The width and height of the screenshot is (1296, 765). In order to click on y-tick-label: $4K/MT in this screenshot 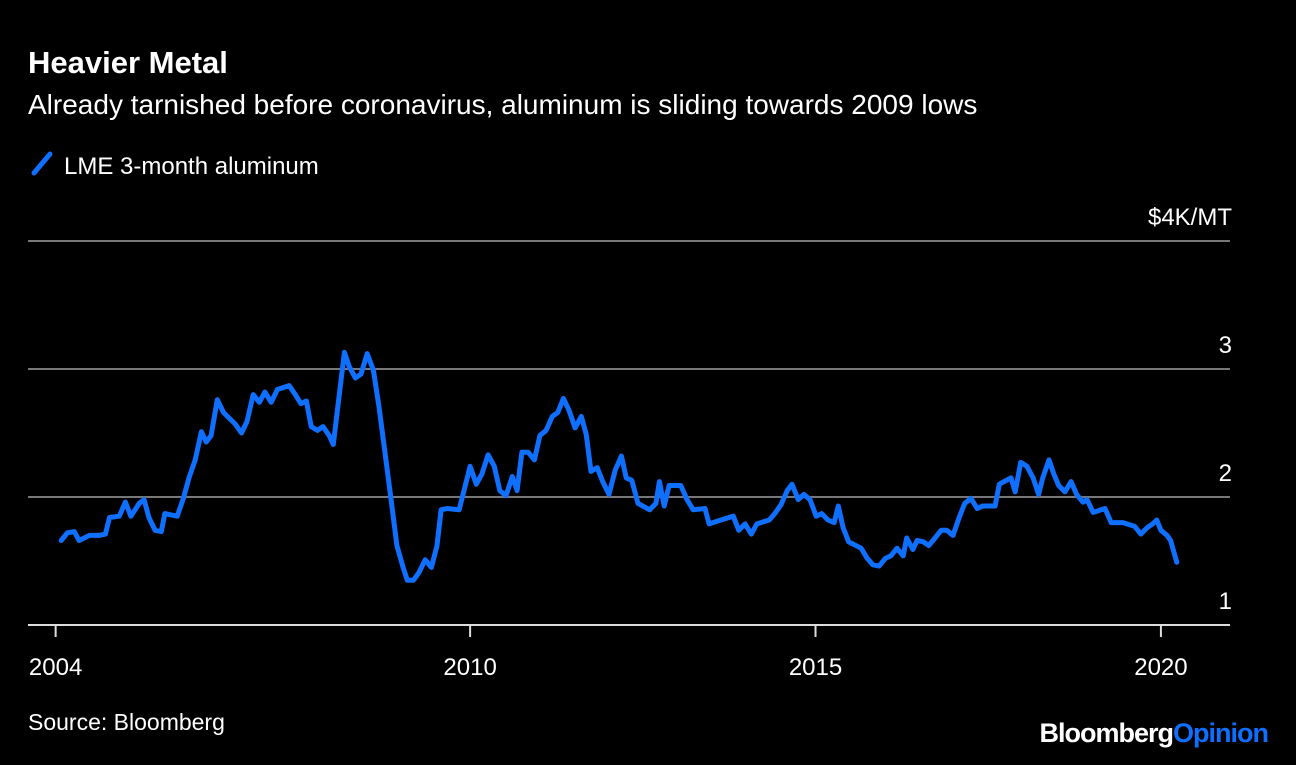, I will do `click(1190, 217)`.